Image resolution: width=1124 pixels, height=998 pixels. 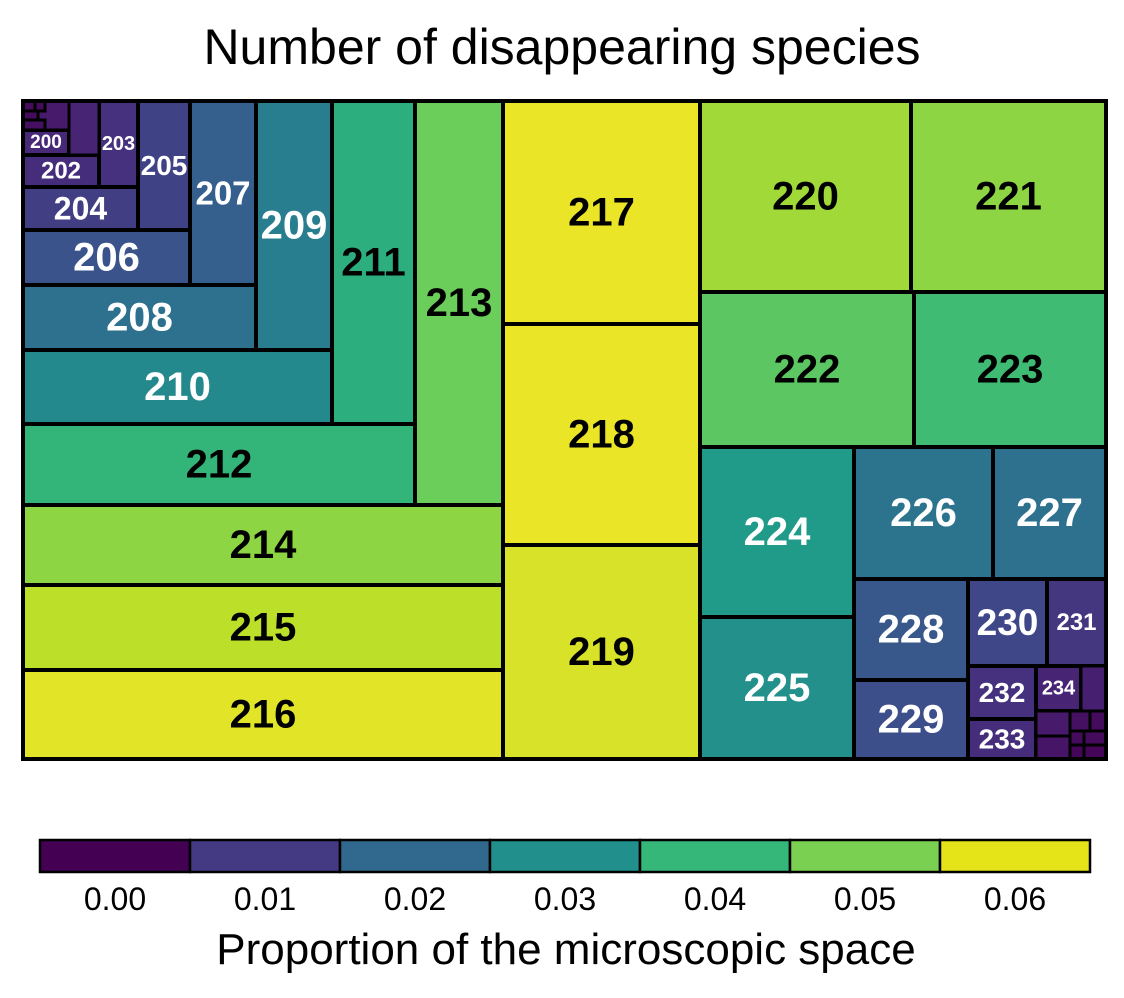 I want to click on cell-label-203: 203, so click(x=118, y=144).